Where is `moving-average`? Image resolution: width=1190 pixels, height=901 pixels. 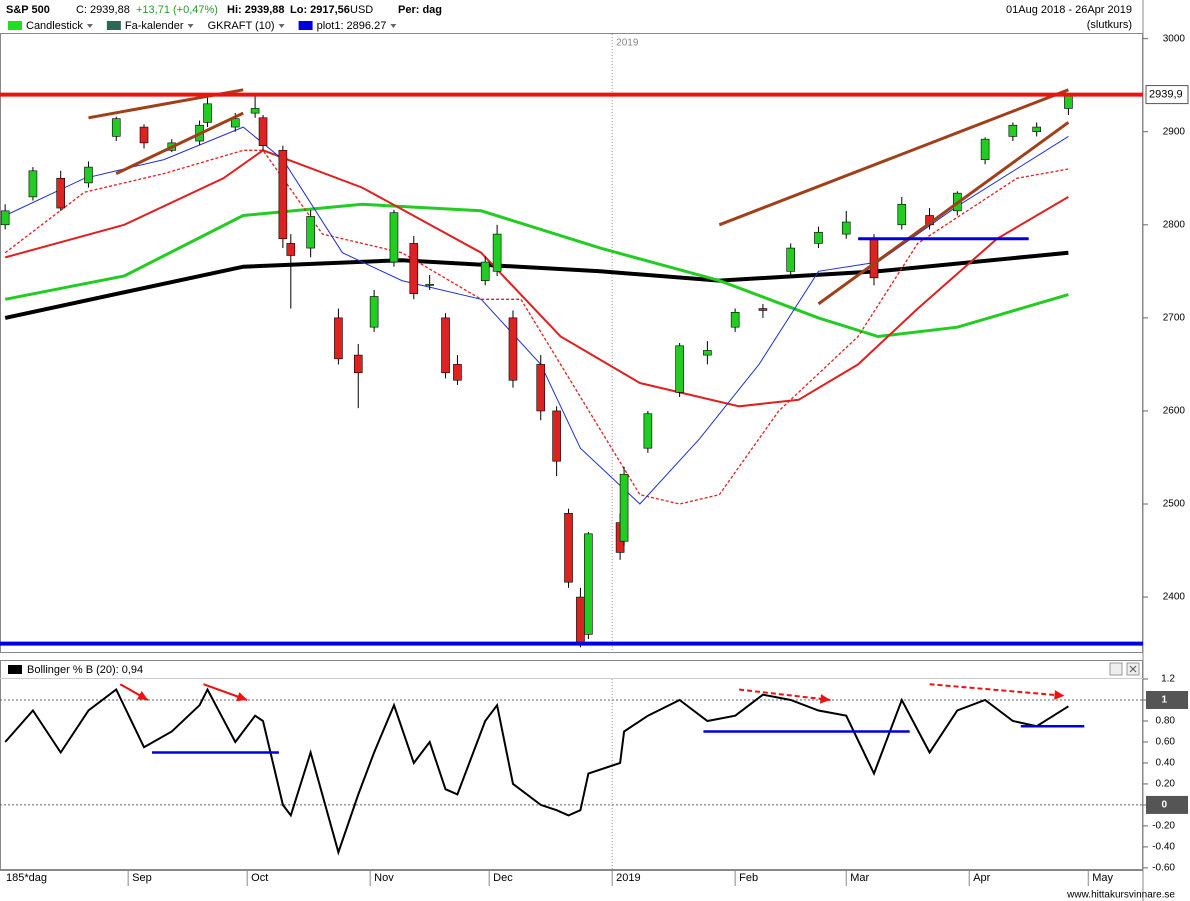 moving-average is located at coordinates (536, 270).